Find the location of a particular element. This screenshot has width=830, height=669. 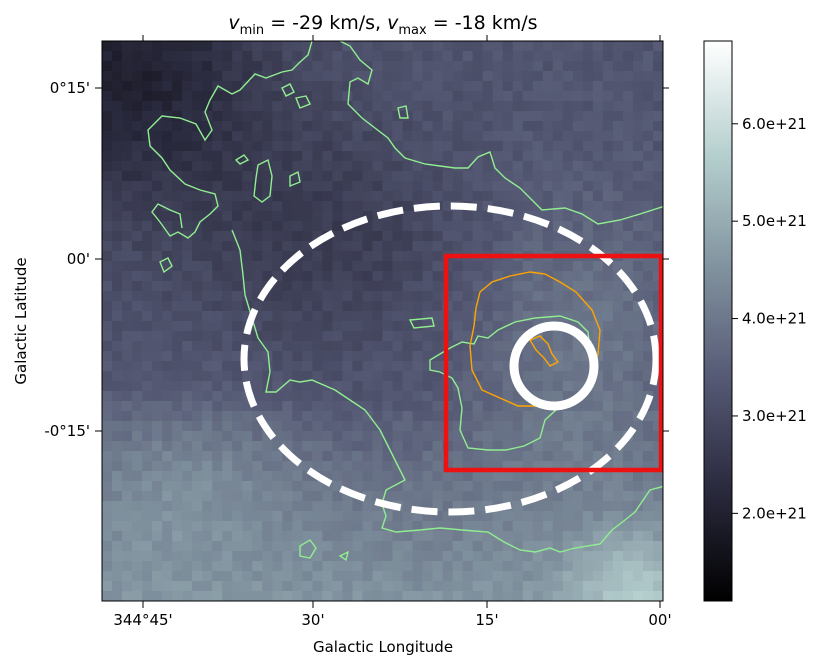

green-contour-blob9 is located at coordinates (308, 549).